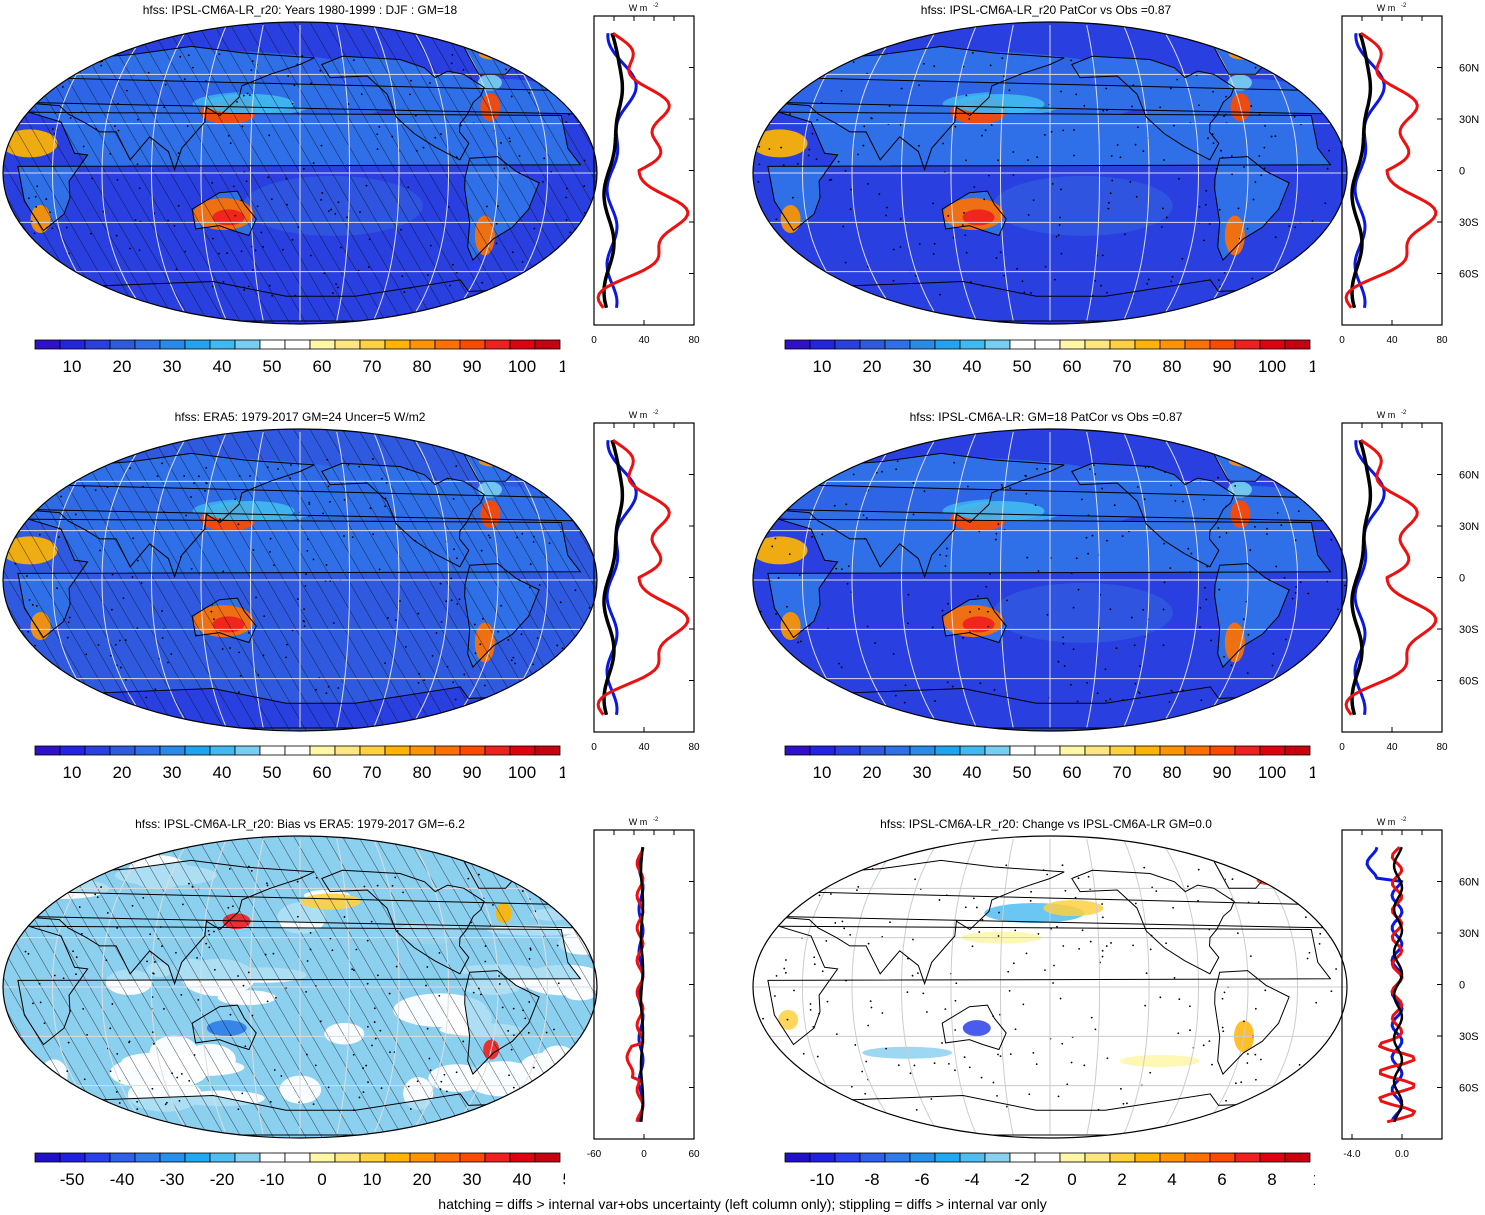 The image size is (1485, 1215). I want to click on colorbar-tick-label: -8, so click(871, 1179).